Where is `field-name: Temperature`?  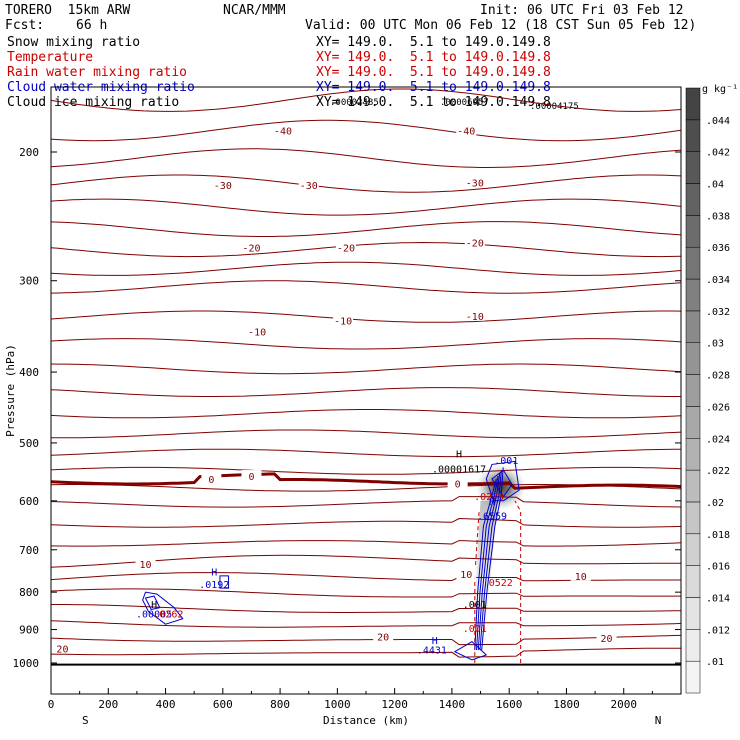 field-name: Temperature is located at coordinates (50, 57).